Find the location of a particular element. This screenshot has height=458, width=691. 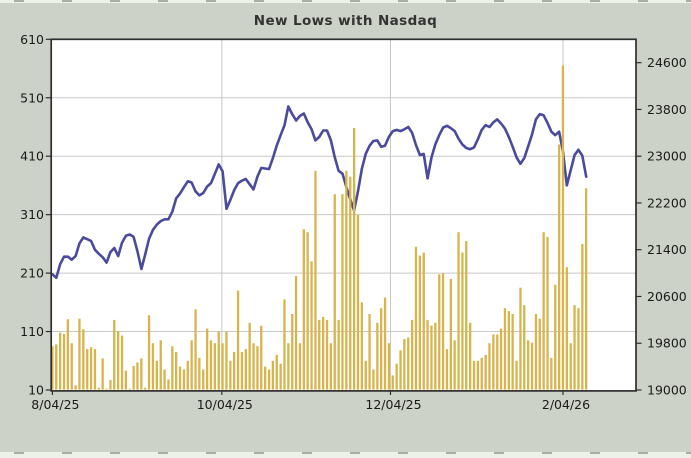

adjacent-chart-ticks-top is located at coordinates (345, 1).